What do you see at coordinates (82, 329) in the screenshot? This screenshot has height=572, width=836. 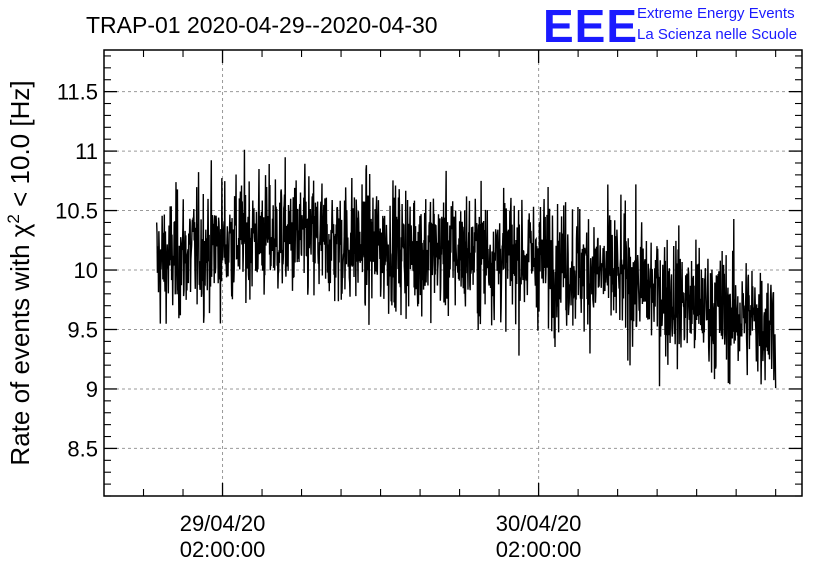 I see `y-tick-label: 9.5` at bounding box center [82, 329].